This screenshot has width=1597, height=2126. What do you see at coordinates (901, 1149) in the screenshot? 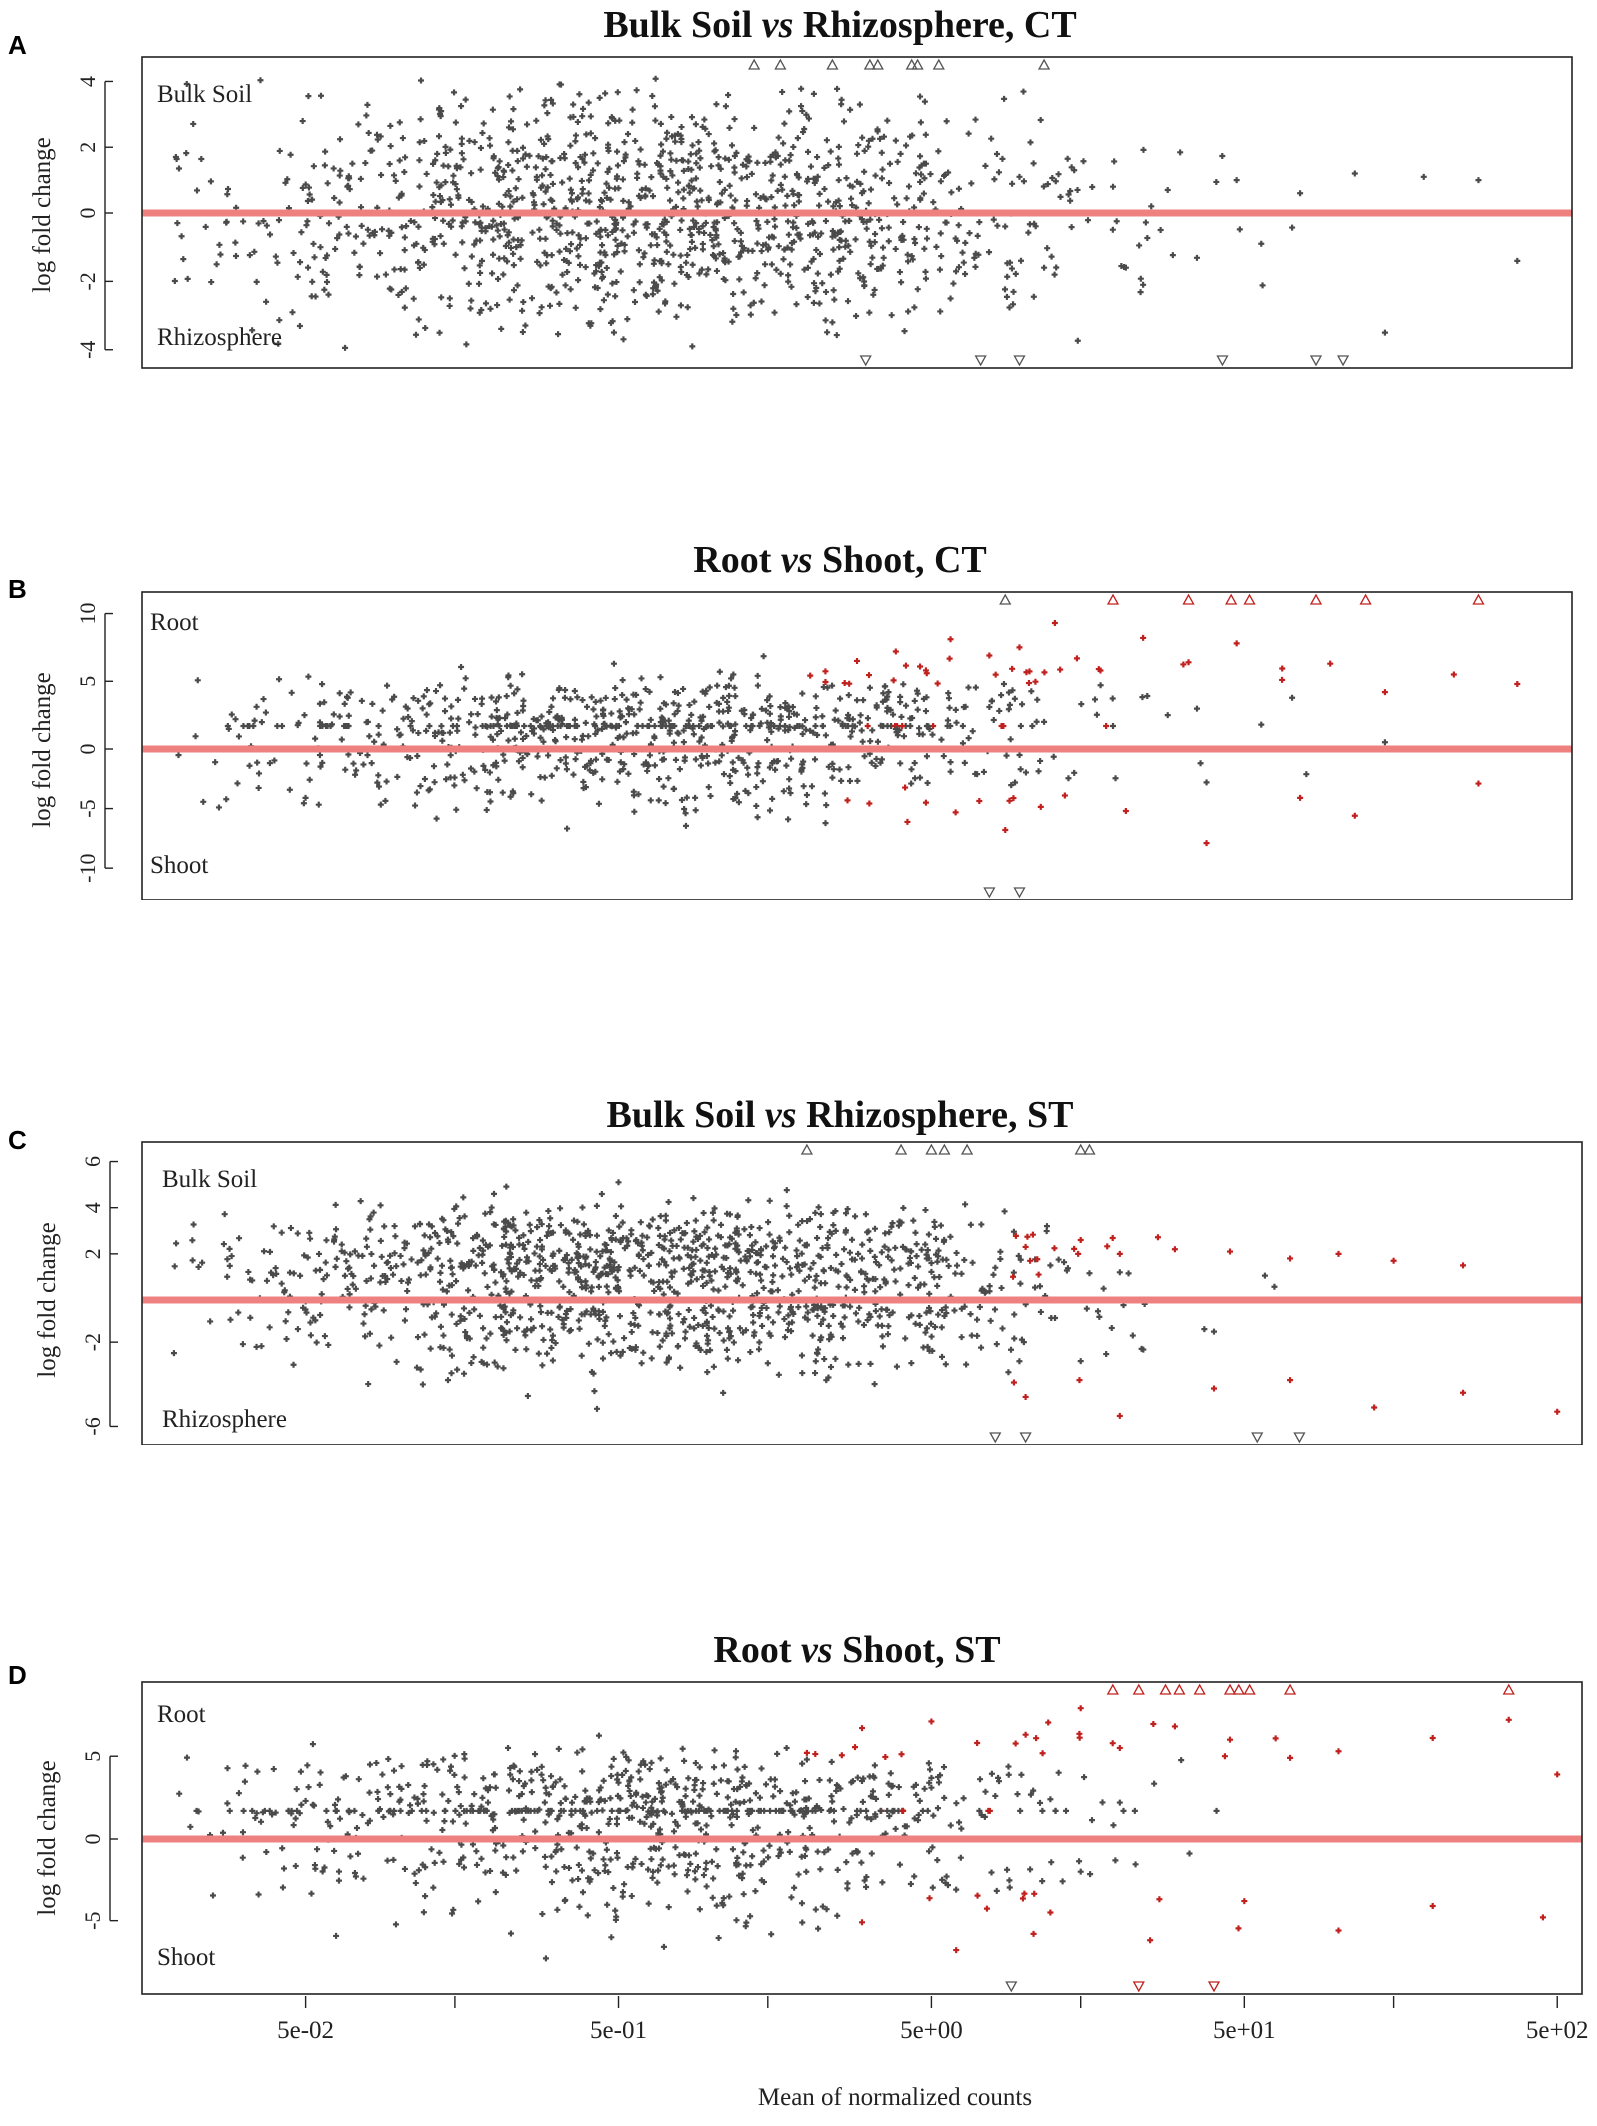
I see `off-scale-marker` at bounding box center [901, 1149].